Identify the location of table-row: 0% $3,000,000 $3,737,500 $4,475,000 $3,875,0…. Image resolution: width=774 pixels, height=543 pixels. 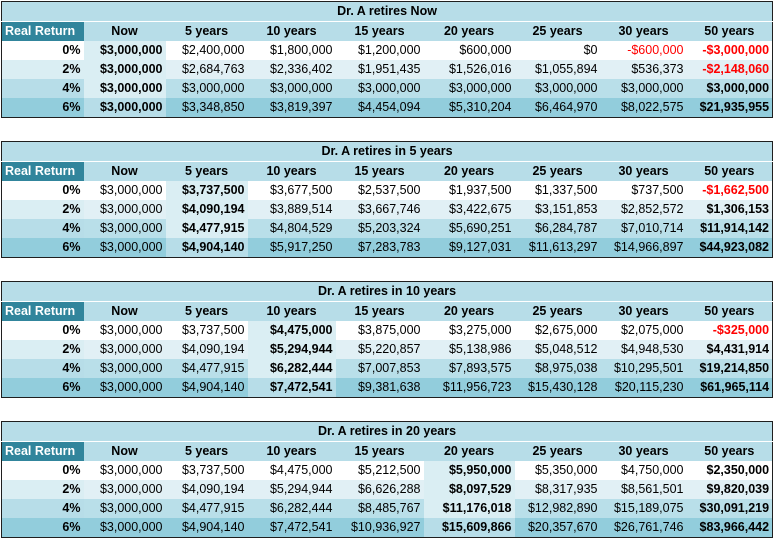
(387, 330).